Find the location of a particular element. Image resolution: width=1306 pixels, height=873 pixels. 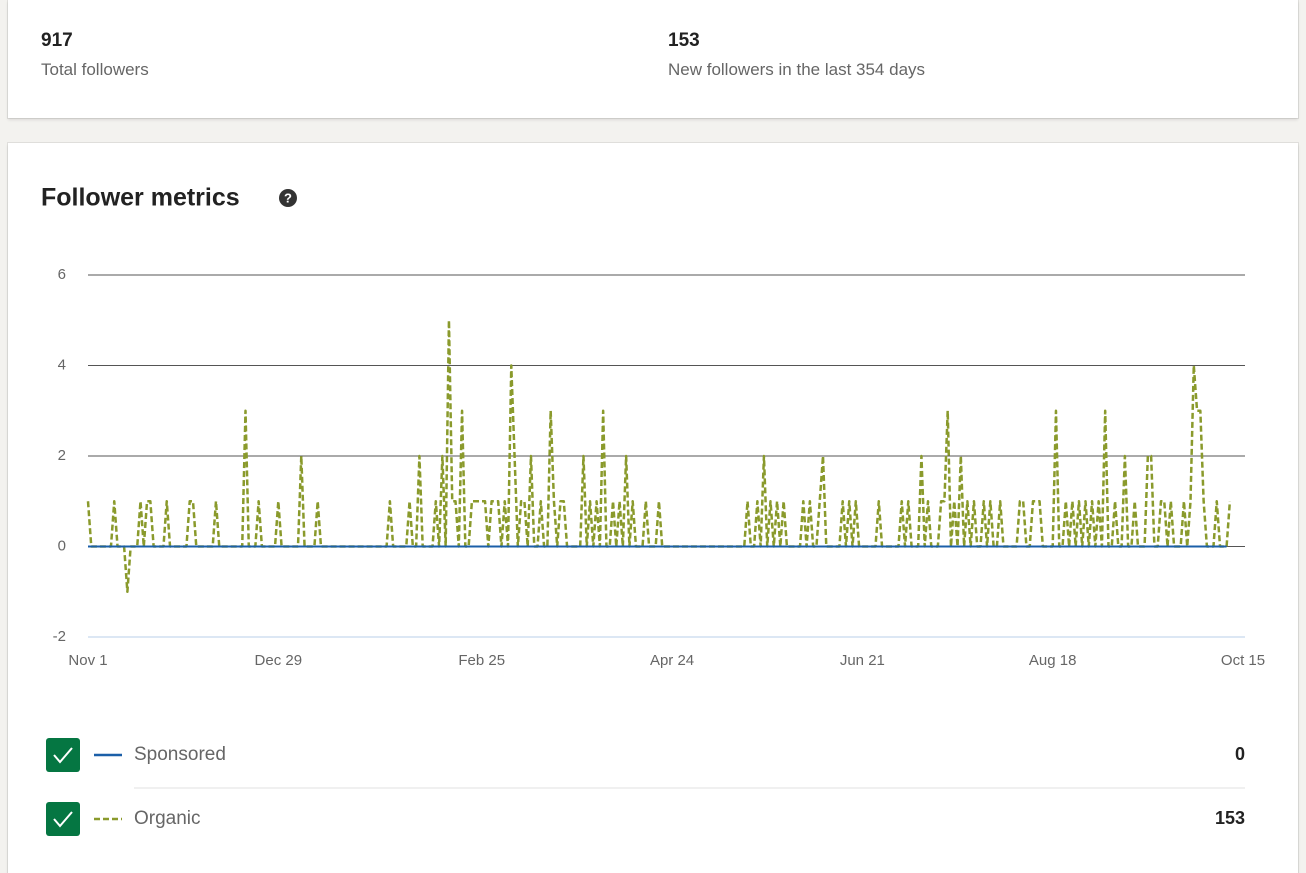

x-tick-label: Jun 21 is located at coordinates (862, 660).